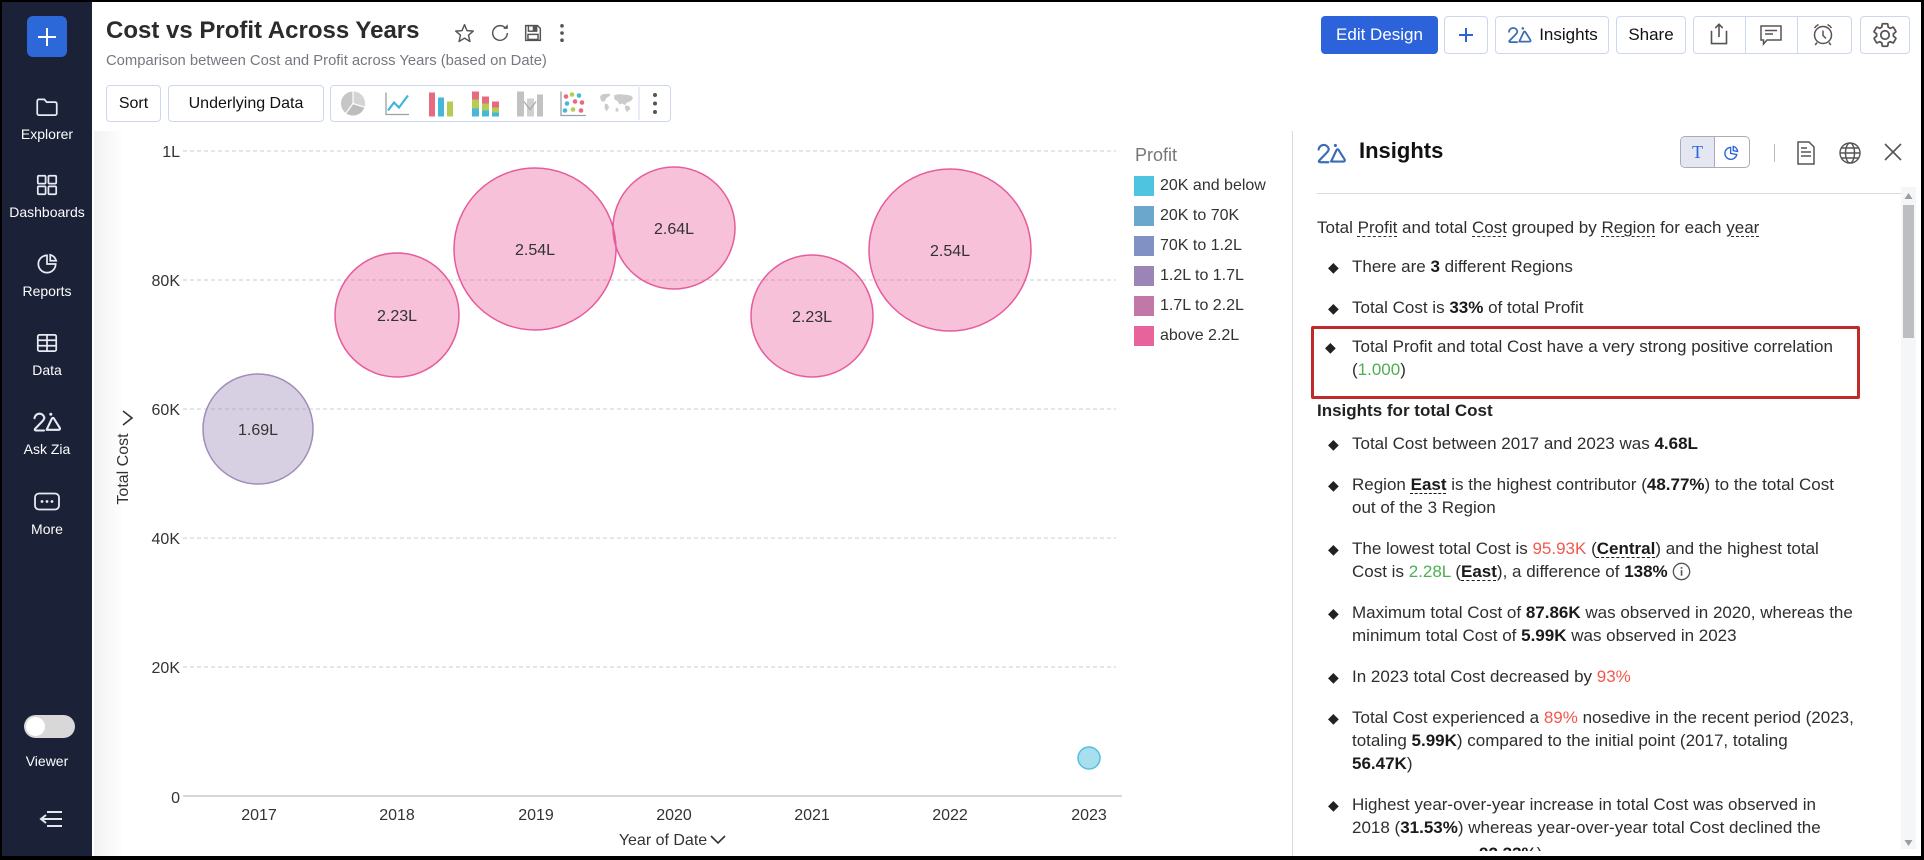  Describe the element at coordinates (166, 539) in the screenshot. I see `svg-text: 40K` at that location.